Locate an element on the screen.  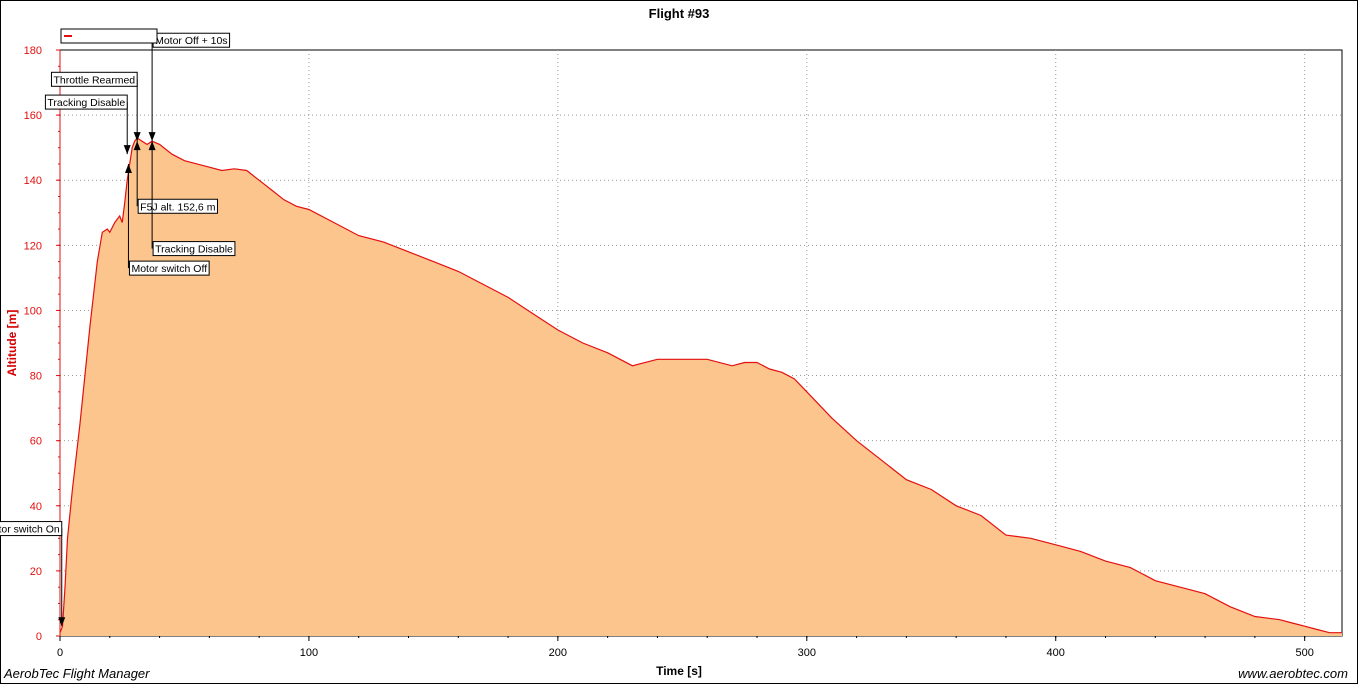
x-tick-label: 500 is located at coordinates (1304, 653).